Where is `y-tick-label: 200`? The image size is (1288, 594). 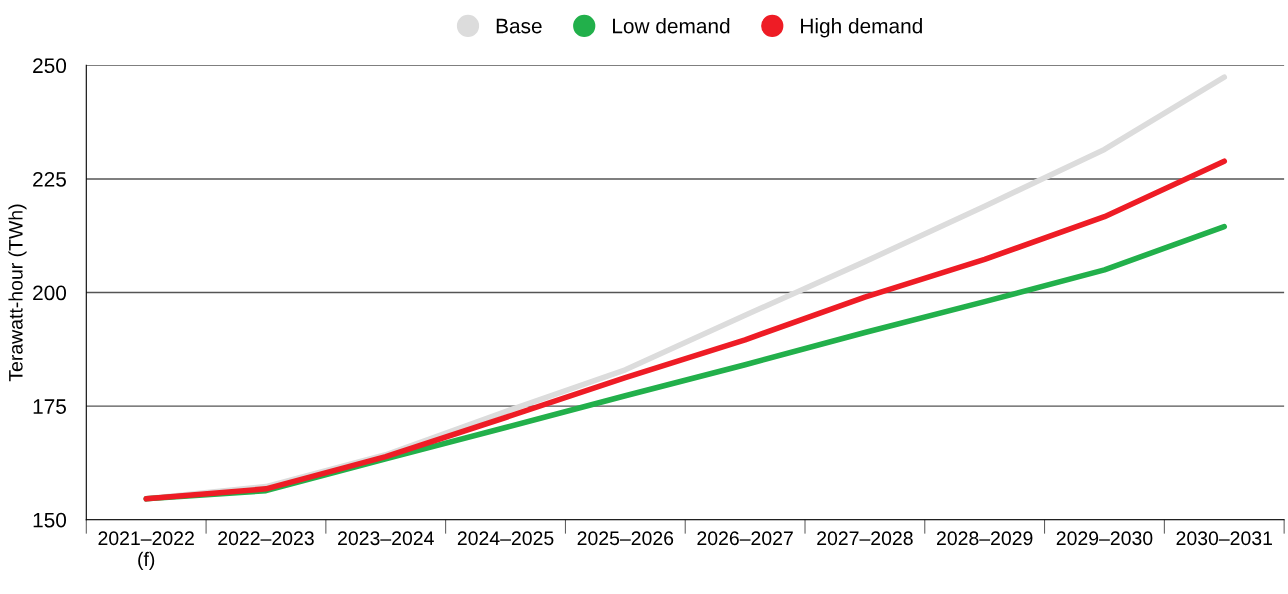
y-tick-label: 200 is located at coordinates (50, 293).